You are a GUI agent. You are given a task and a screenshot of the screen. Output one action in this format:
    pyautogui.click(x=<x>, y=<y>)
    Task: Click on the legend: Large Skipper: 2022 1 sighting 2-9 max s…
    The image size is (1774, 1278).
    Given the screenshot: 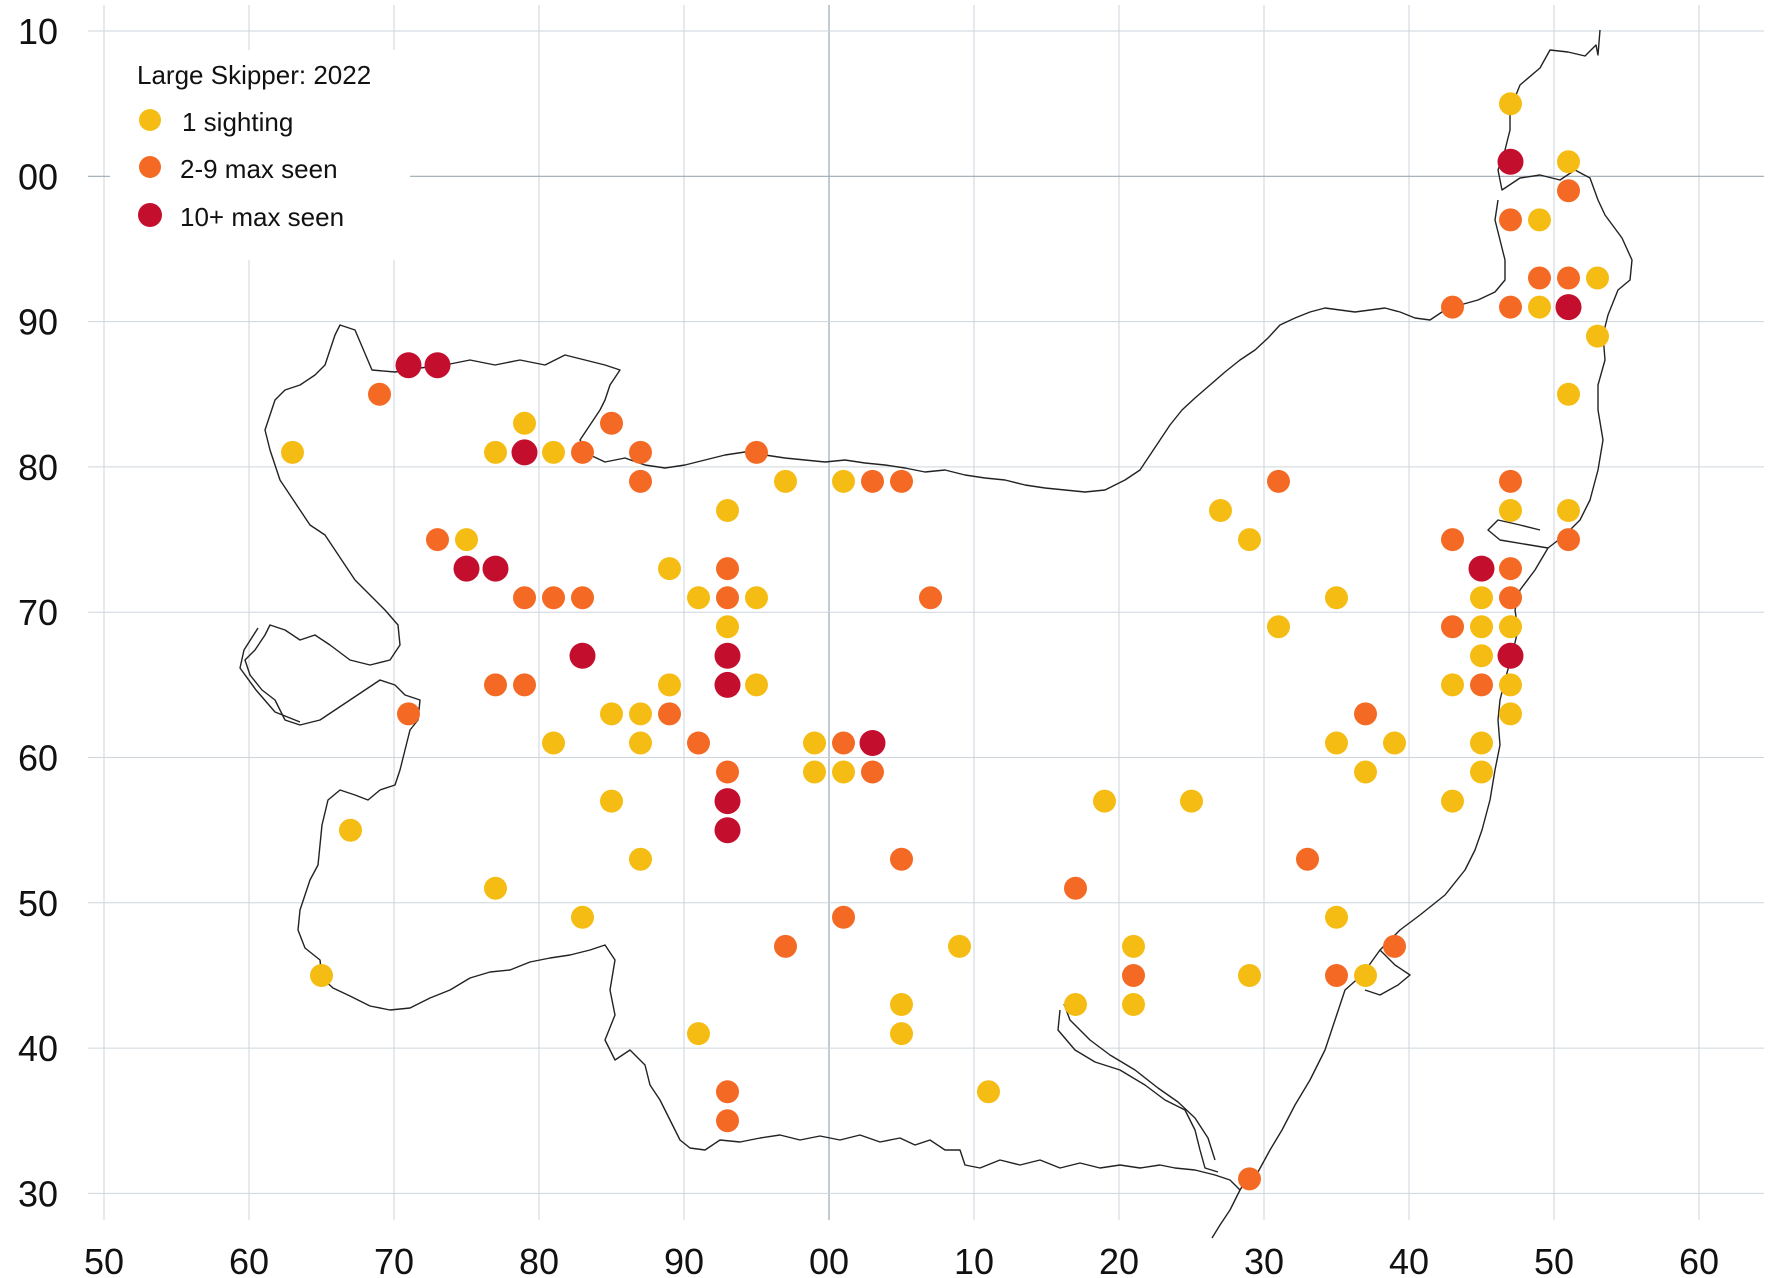 What is the action you would take?
    pyautogui.click(x=260, y=155)
    